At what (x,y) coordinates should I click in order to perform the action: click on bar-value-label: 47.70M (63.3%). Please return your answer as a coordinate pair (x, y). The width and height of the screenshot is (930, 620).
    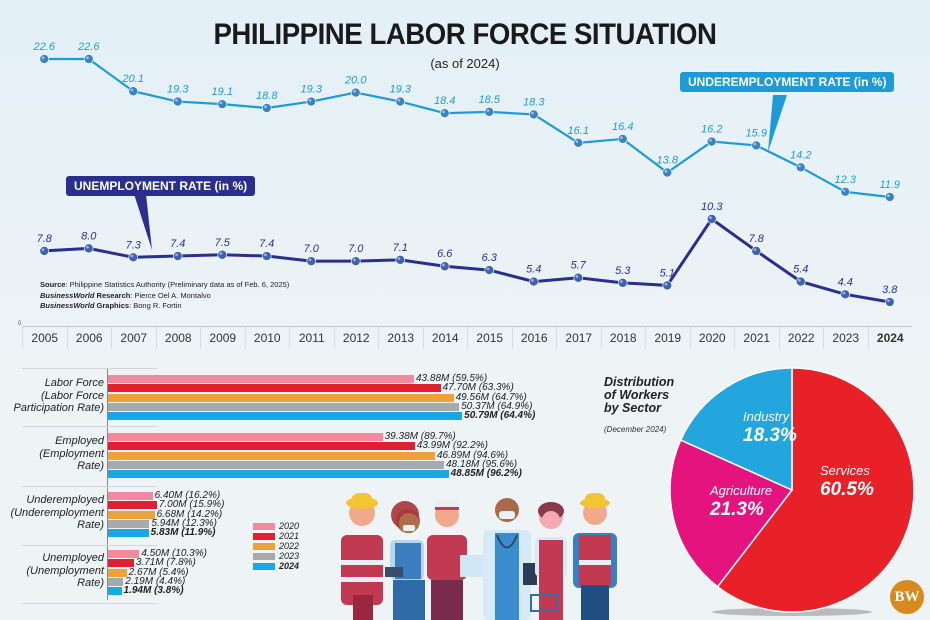
    Looking at the image, I should click on (478, 388).